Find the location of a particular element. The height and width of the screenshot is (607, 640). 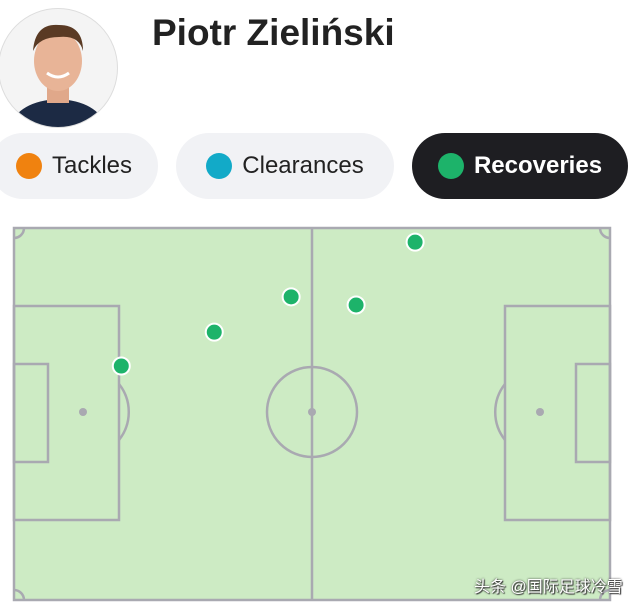

center-circle is located at coordinates (312, 412).